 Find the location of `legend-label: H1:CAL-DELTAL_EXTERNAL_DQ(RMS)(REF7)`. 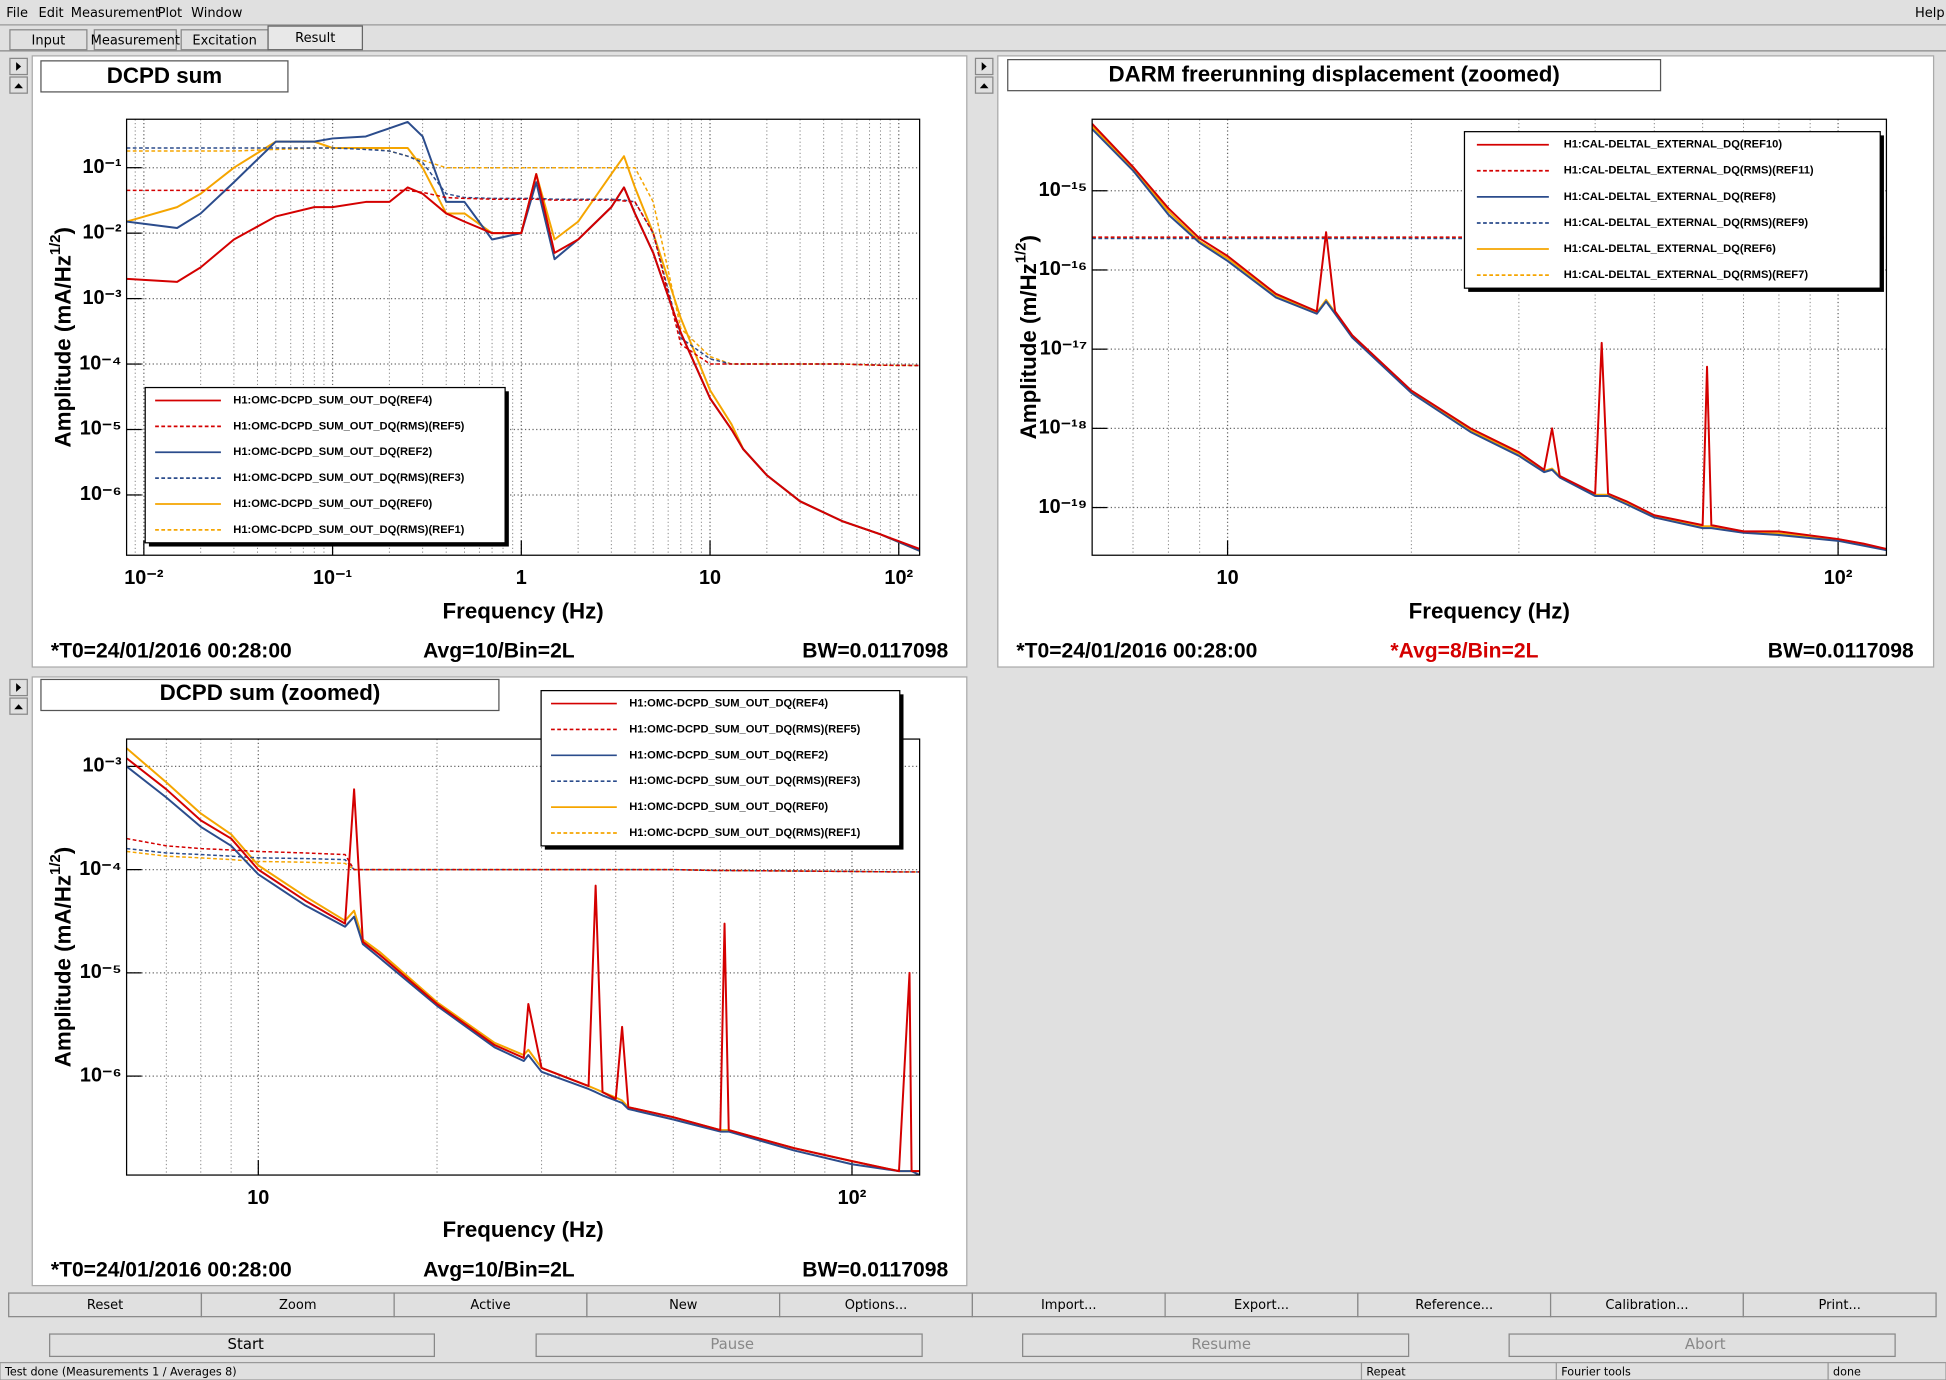

legend-label: H1:CAL-DELTAL_EXTERNAL_DQ(RMS)(REF7) is located at coordinates (1686, 275).